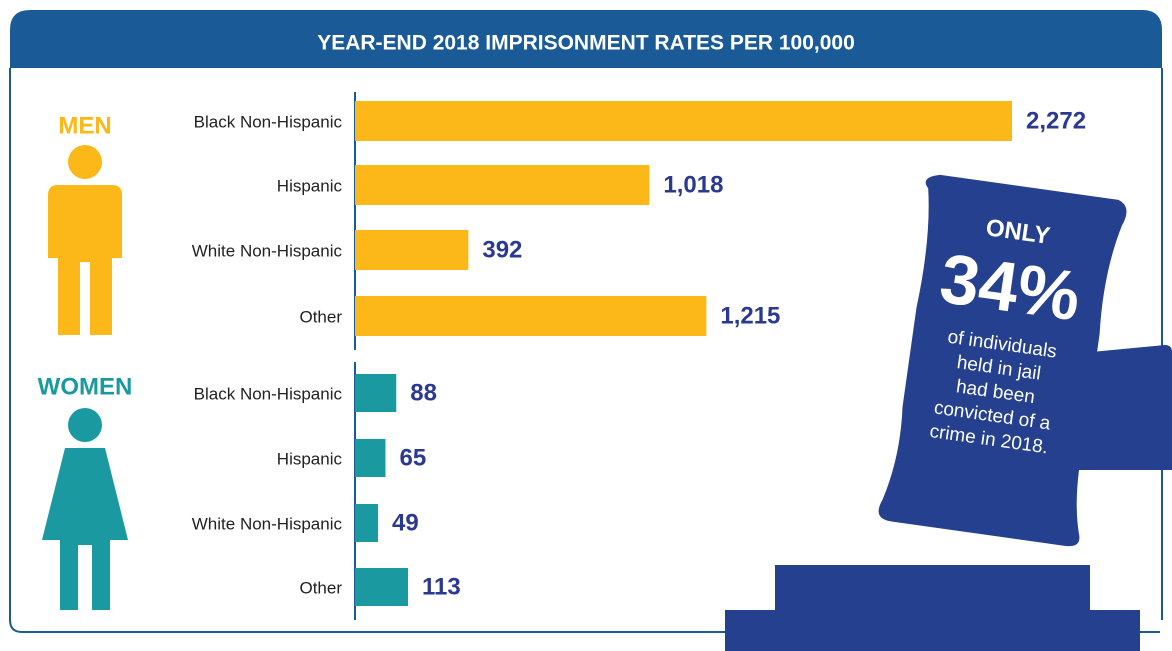  I want to click on women-icon, so click(85, 509).